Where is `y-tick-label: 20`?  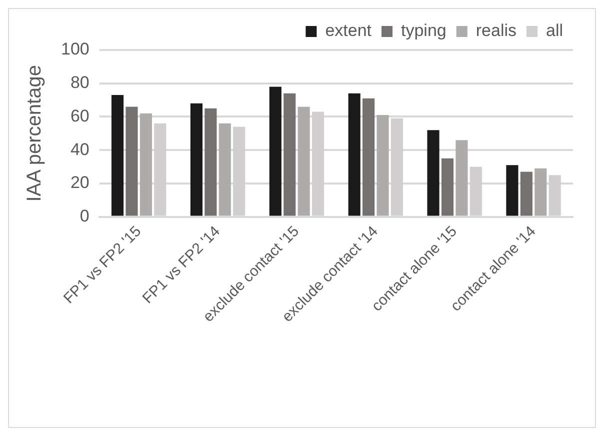 y-tick-label: 20 is located at coordinates (80, 182).